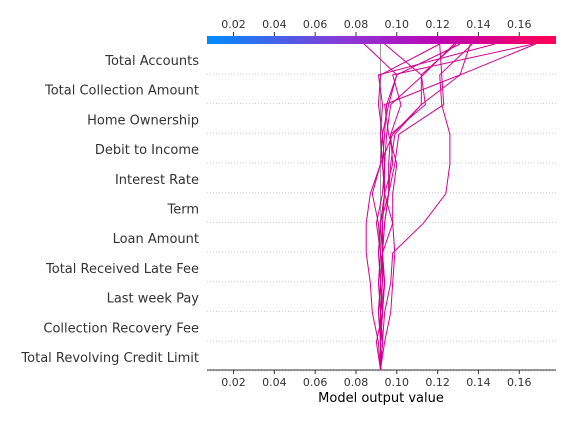 This screenshot has width=576, height=424. Describe the element at coordinates (121, 91) in the screenshot. I see `feature-label: Total Collection Amount` at that location.